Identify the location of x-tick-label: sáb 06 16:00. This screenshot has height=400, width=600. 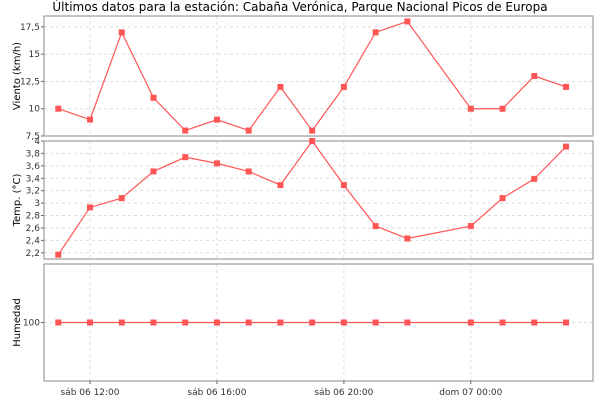
(216, 393).